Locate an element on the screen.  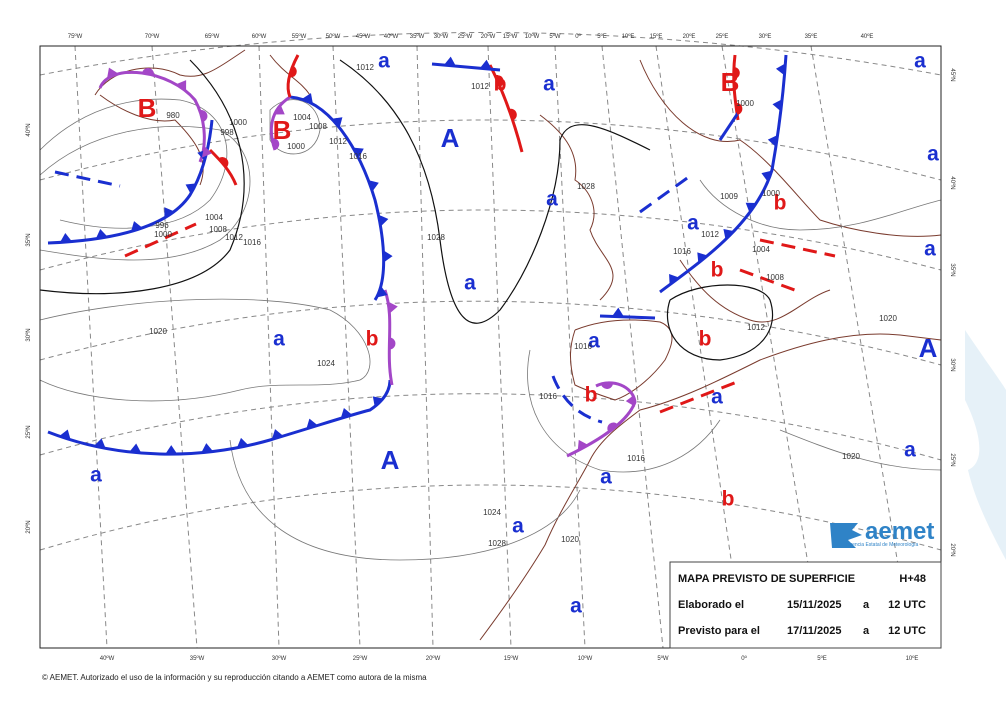
longitude-label: 15ºW is located at coordinates (510, 36).